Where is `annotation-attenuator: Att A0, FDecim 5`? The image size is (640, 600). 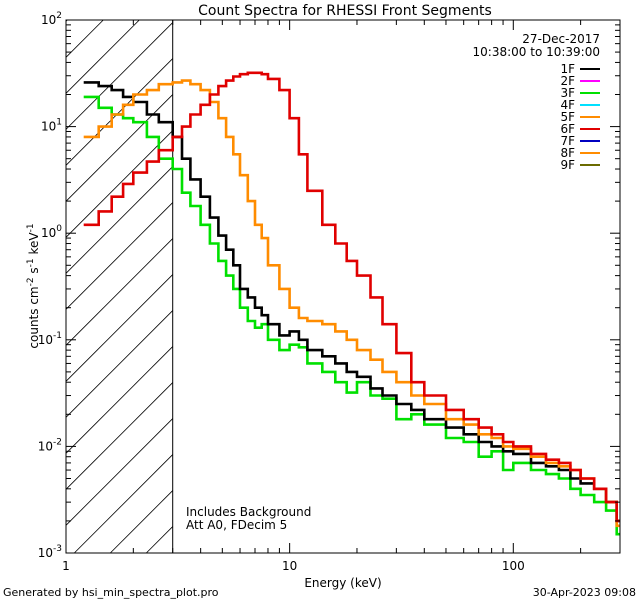
annotation-attenuator: Att A0, FDecim 5 is located at coordinates (236, 525).